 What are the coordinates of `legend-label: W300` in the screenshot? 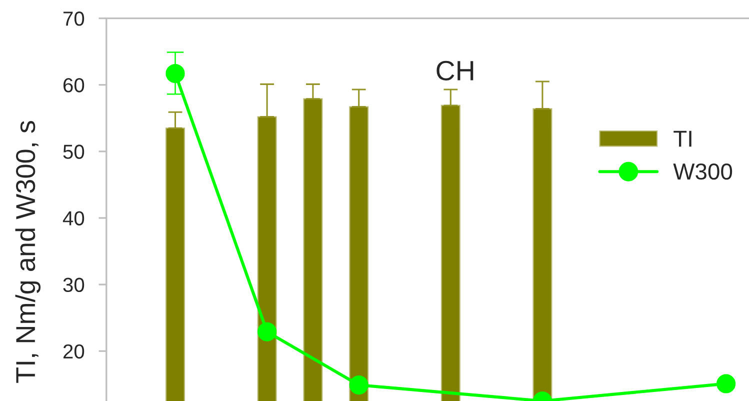 It's located at (702, 171).